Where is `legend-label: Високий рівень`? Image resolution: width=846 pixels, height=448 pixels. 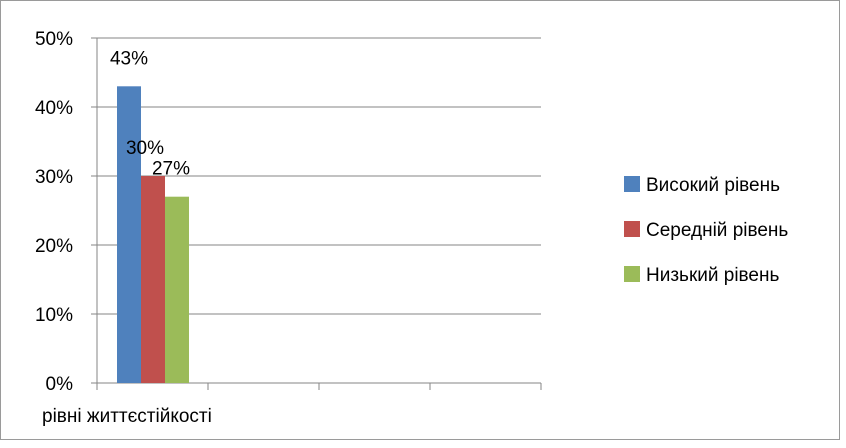
legend-label: Високий рівень is located at coordinates (713, 185).